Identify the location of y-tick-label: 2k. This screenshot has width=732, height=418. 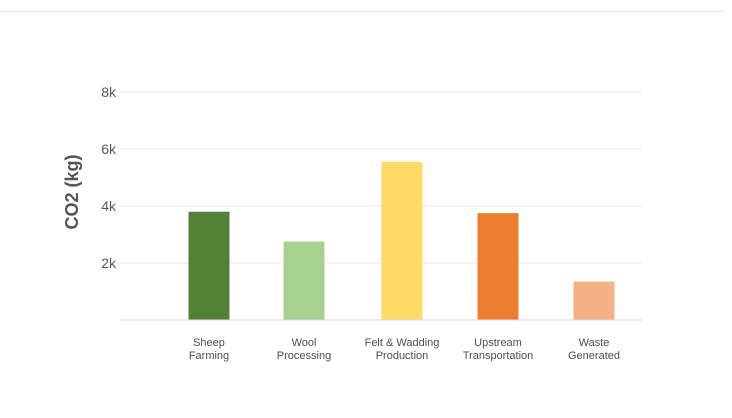
(109, 263).